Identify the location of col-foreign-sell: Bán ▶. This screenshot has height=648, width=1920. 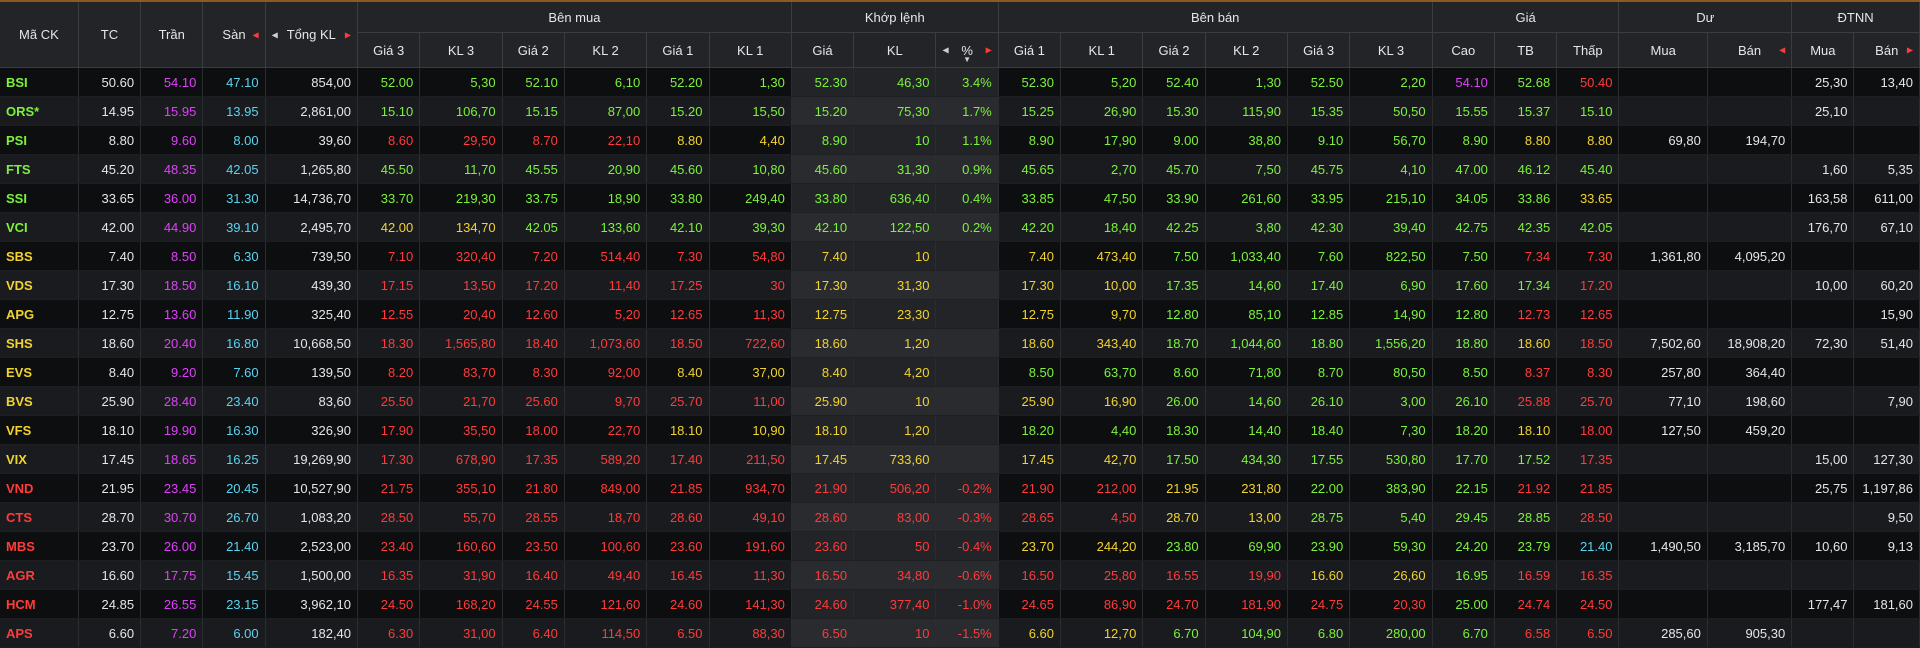
(1886, 50).